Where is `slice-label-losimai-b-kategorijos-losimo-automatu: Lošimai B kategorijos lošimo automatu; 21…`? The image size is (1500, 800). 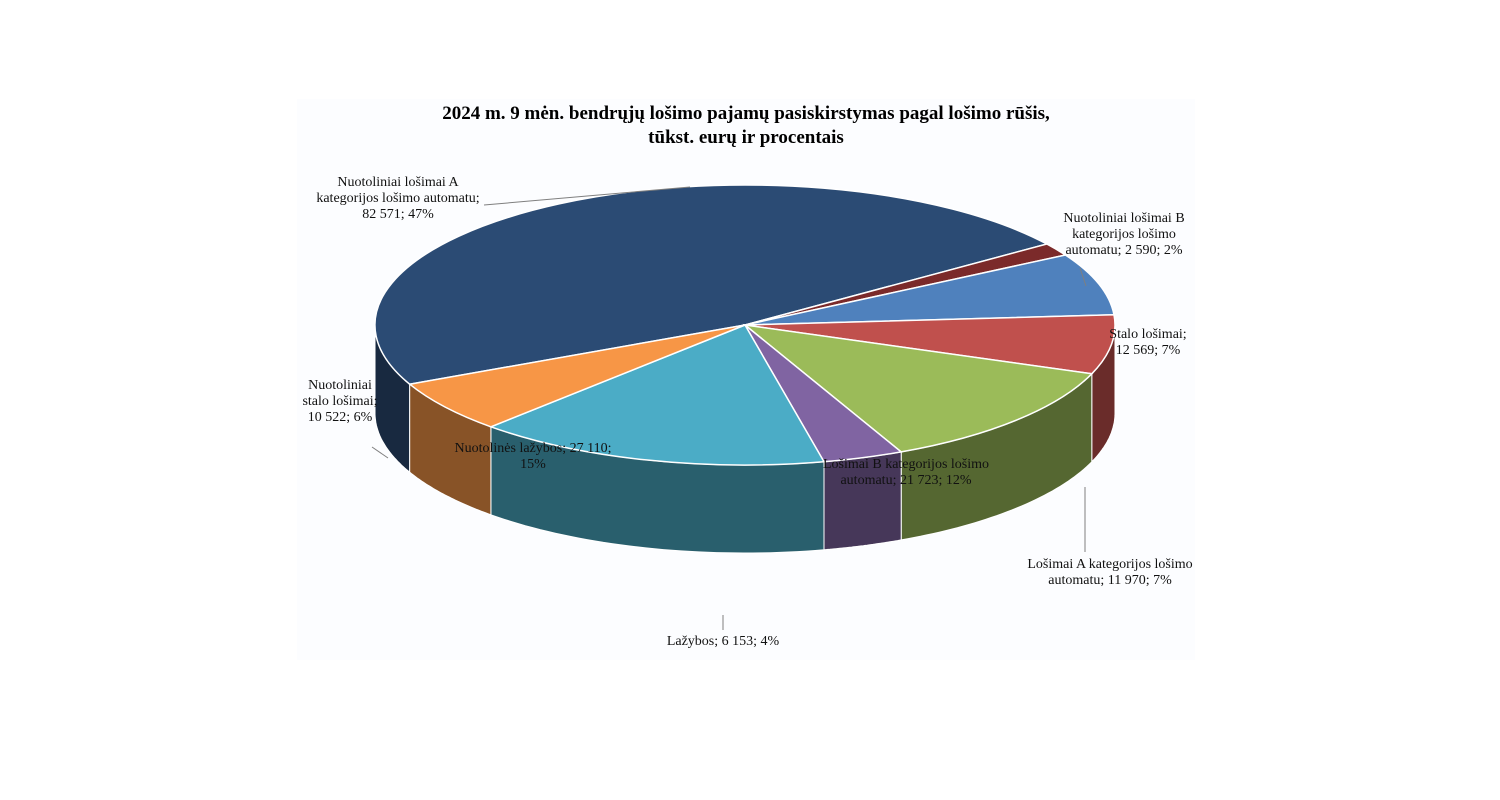 slice-label-losimai-b-kategorijos-losimo-automatu: Lošimai B kategorijos lošimo automatu; 21… is located at coordinates (906, 472).